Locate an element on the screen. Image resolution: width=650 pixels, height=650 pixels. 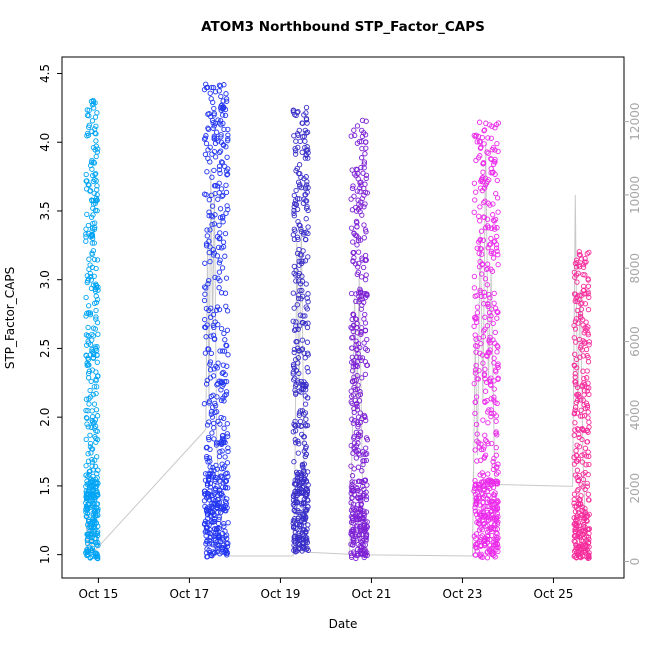
y-tick-label: 1.5 is located at coordinates (45, 485).